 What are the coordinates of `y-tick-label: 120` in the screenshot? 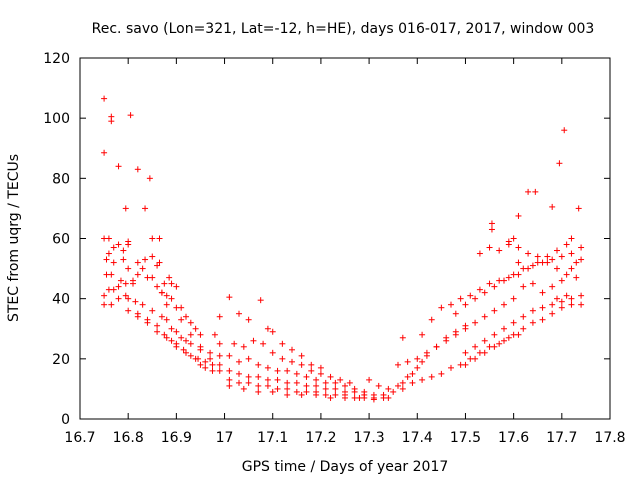 It's located at (56, 59).